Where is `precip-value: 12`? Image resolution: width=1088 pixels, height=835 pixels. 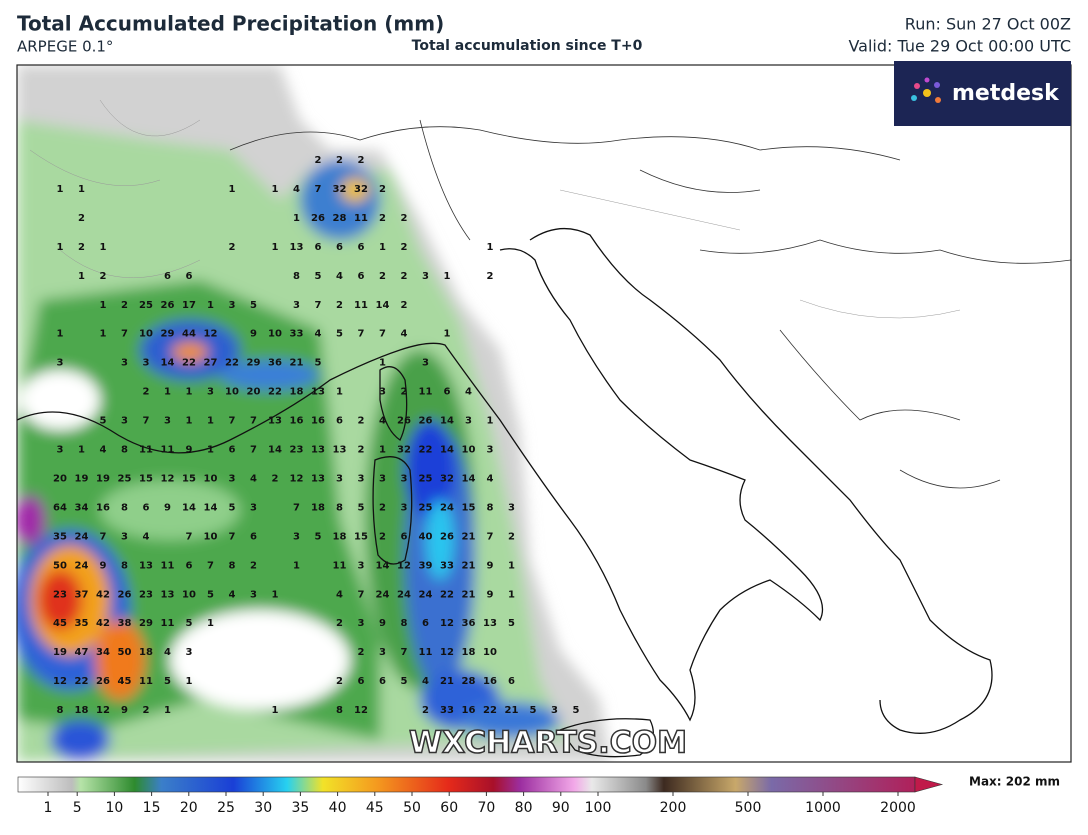 precip-value: 12 is located at coordinates (447, 623).